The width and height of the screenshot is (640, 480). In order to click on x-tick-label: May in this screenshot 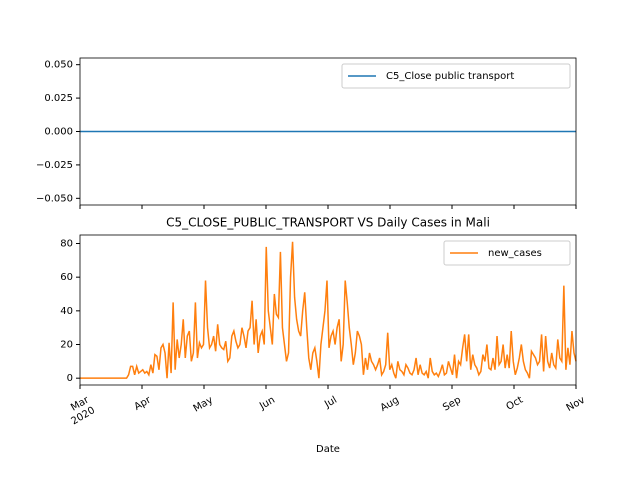, I will do `click(203, 405)`.